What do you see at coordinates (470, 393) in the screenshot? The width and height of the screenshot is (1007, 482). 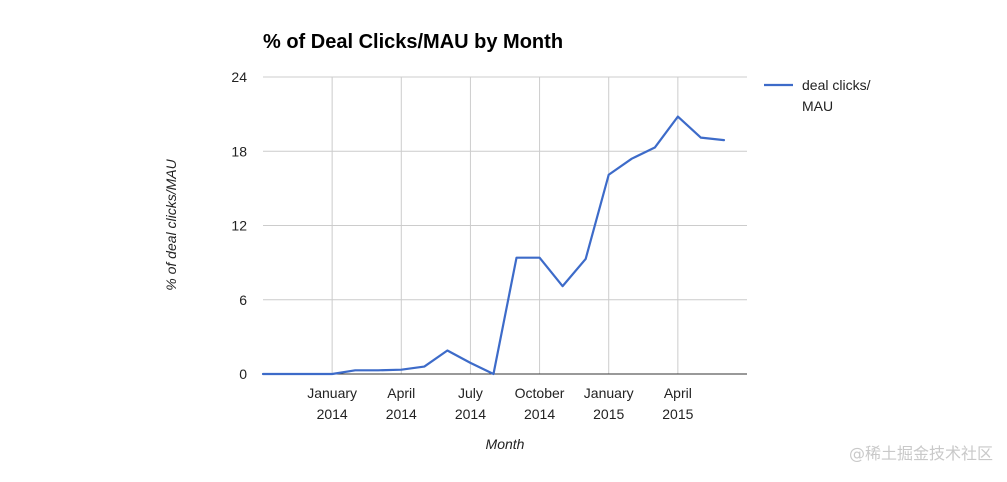 I see `x-tick-label: July` at bounding box center [470, 393].